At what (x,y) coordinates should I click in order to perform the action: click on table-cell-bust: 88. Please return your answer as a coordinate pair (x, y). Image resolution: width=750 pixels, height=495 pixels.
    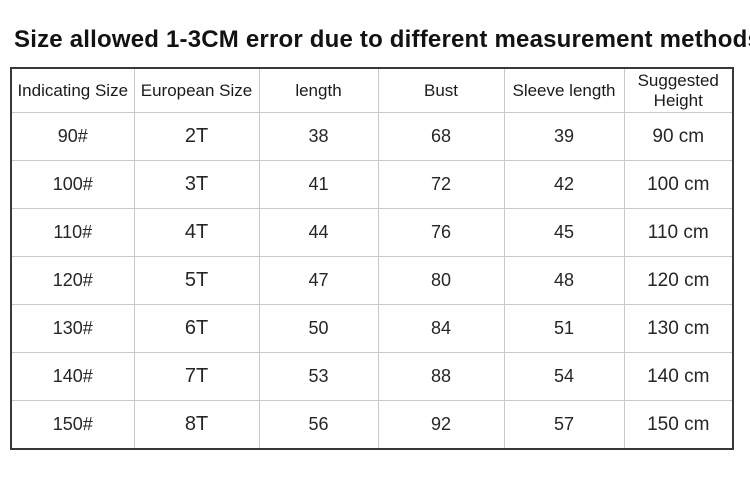
    Looking at the image, I should click on (441, 376).